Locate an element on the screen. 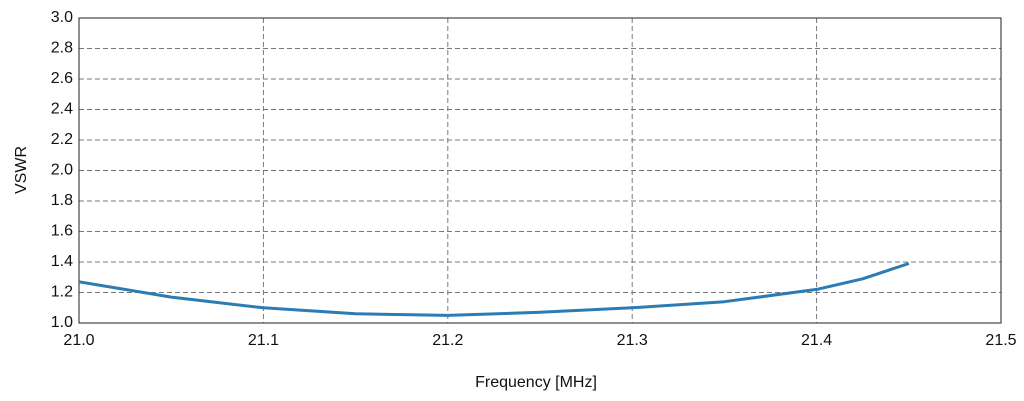 Image resolution: width=1024 pixels, height=401 pixels. x-tick-label: 21.4 is located at coordinates (816, 340).